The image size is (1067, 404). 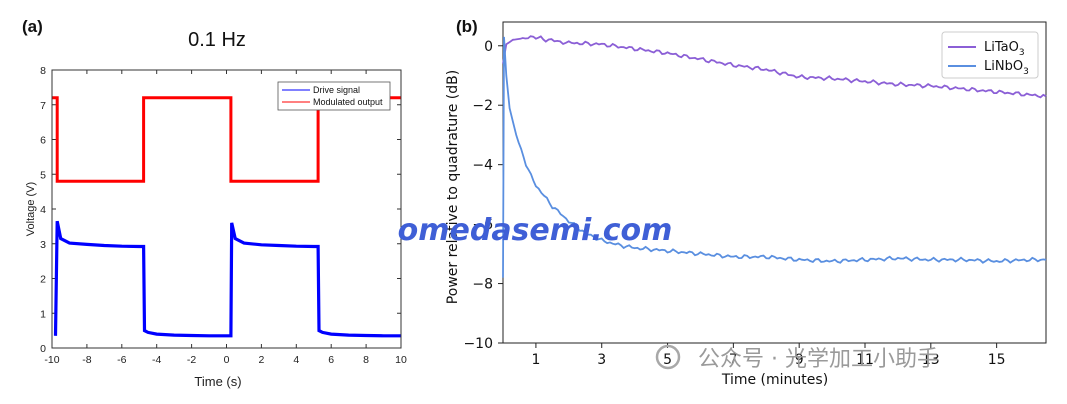 What do you see at coordinates (227, 279) in the screenshot?
I see `drive-signal-line` at bounding box center [227, 279].